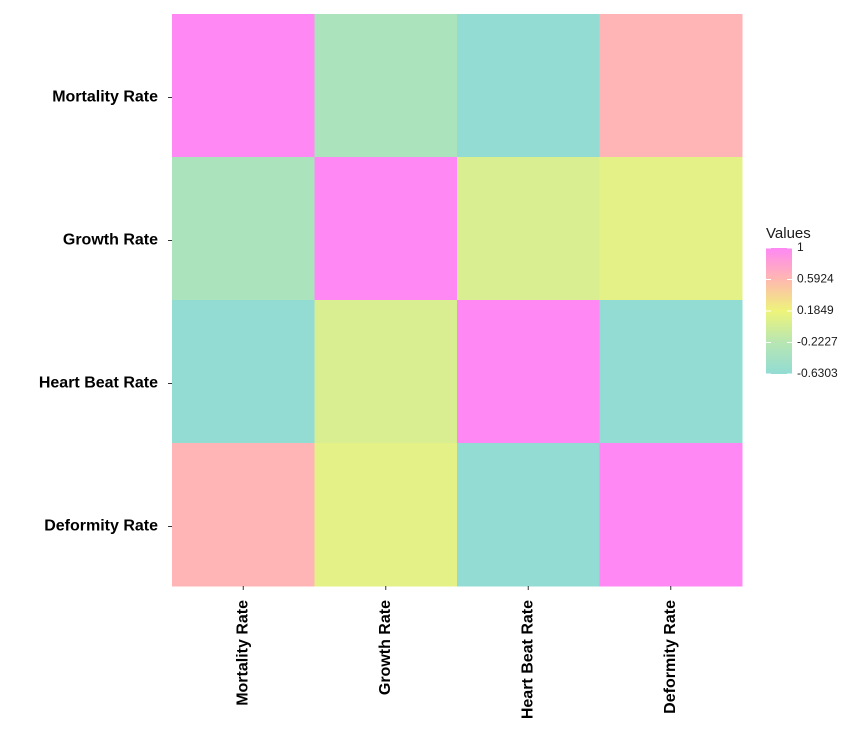 The image size is (844, 749). What do you see at coordinates (110, 240) in the screenshot?
I see `row-label: Growth Rate` at bounding box center [110, 240].